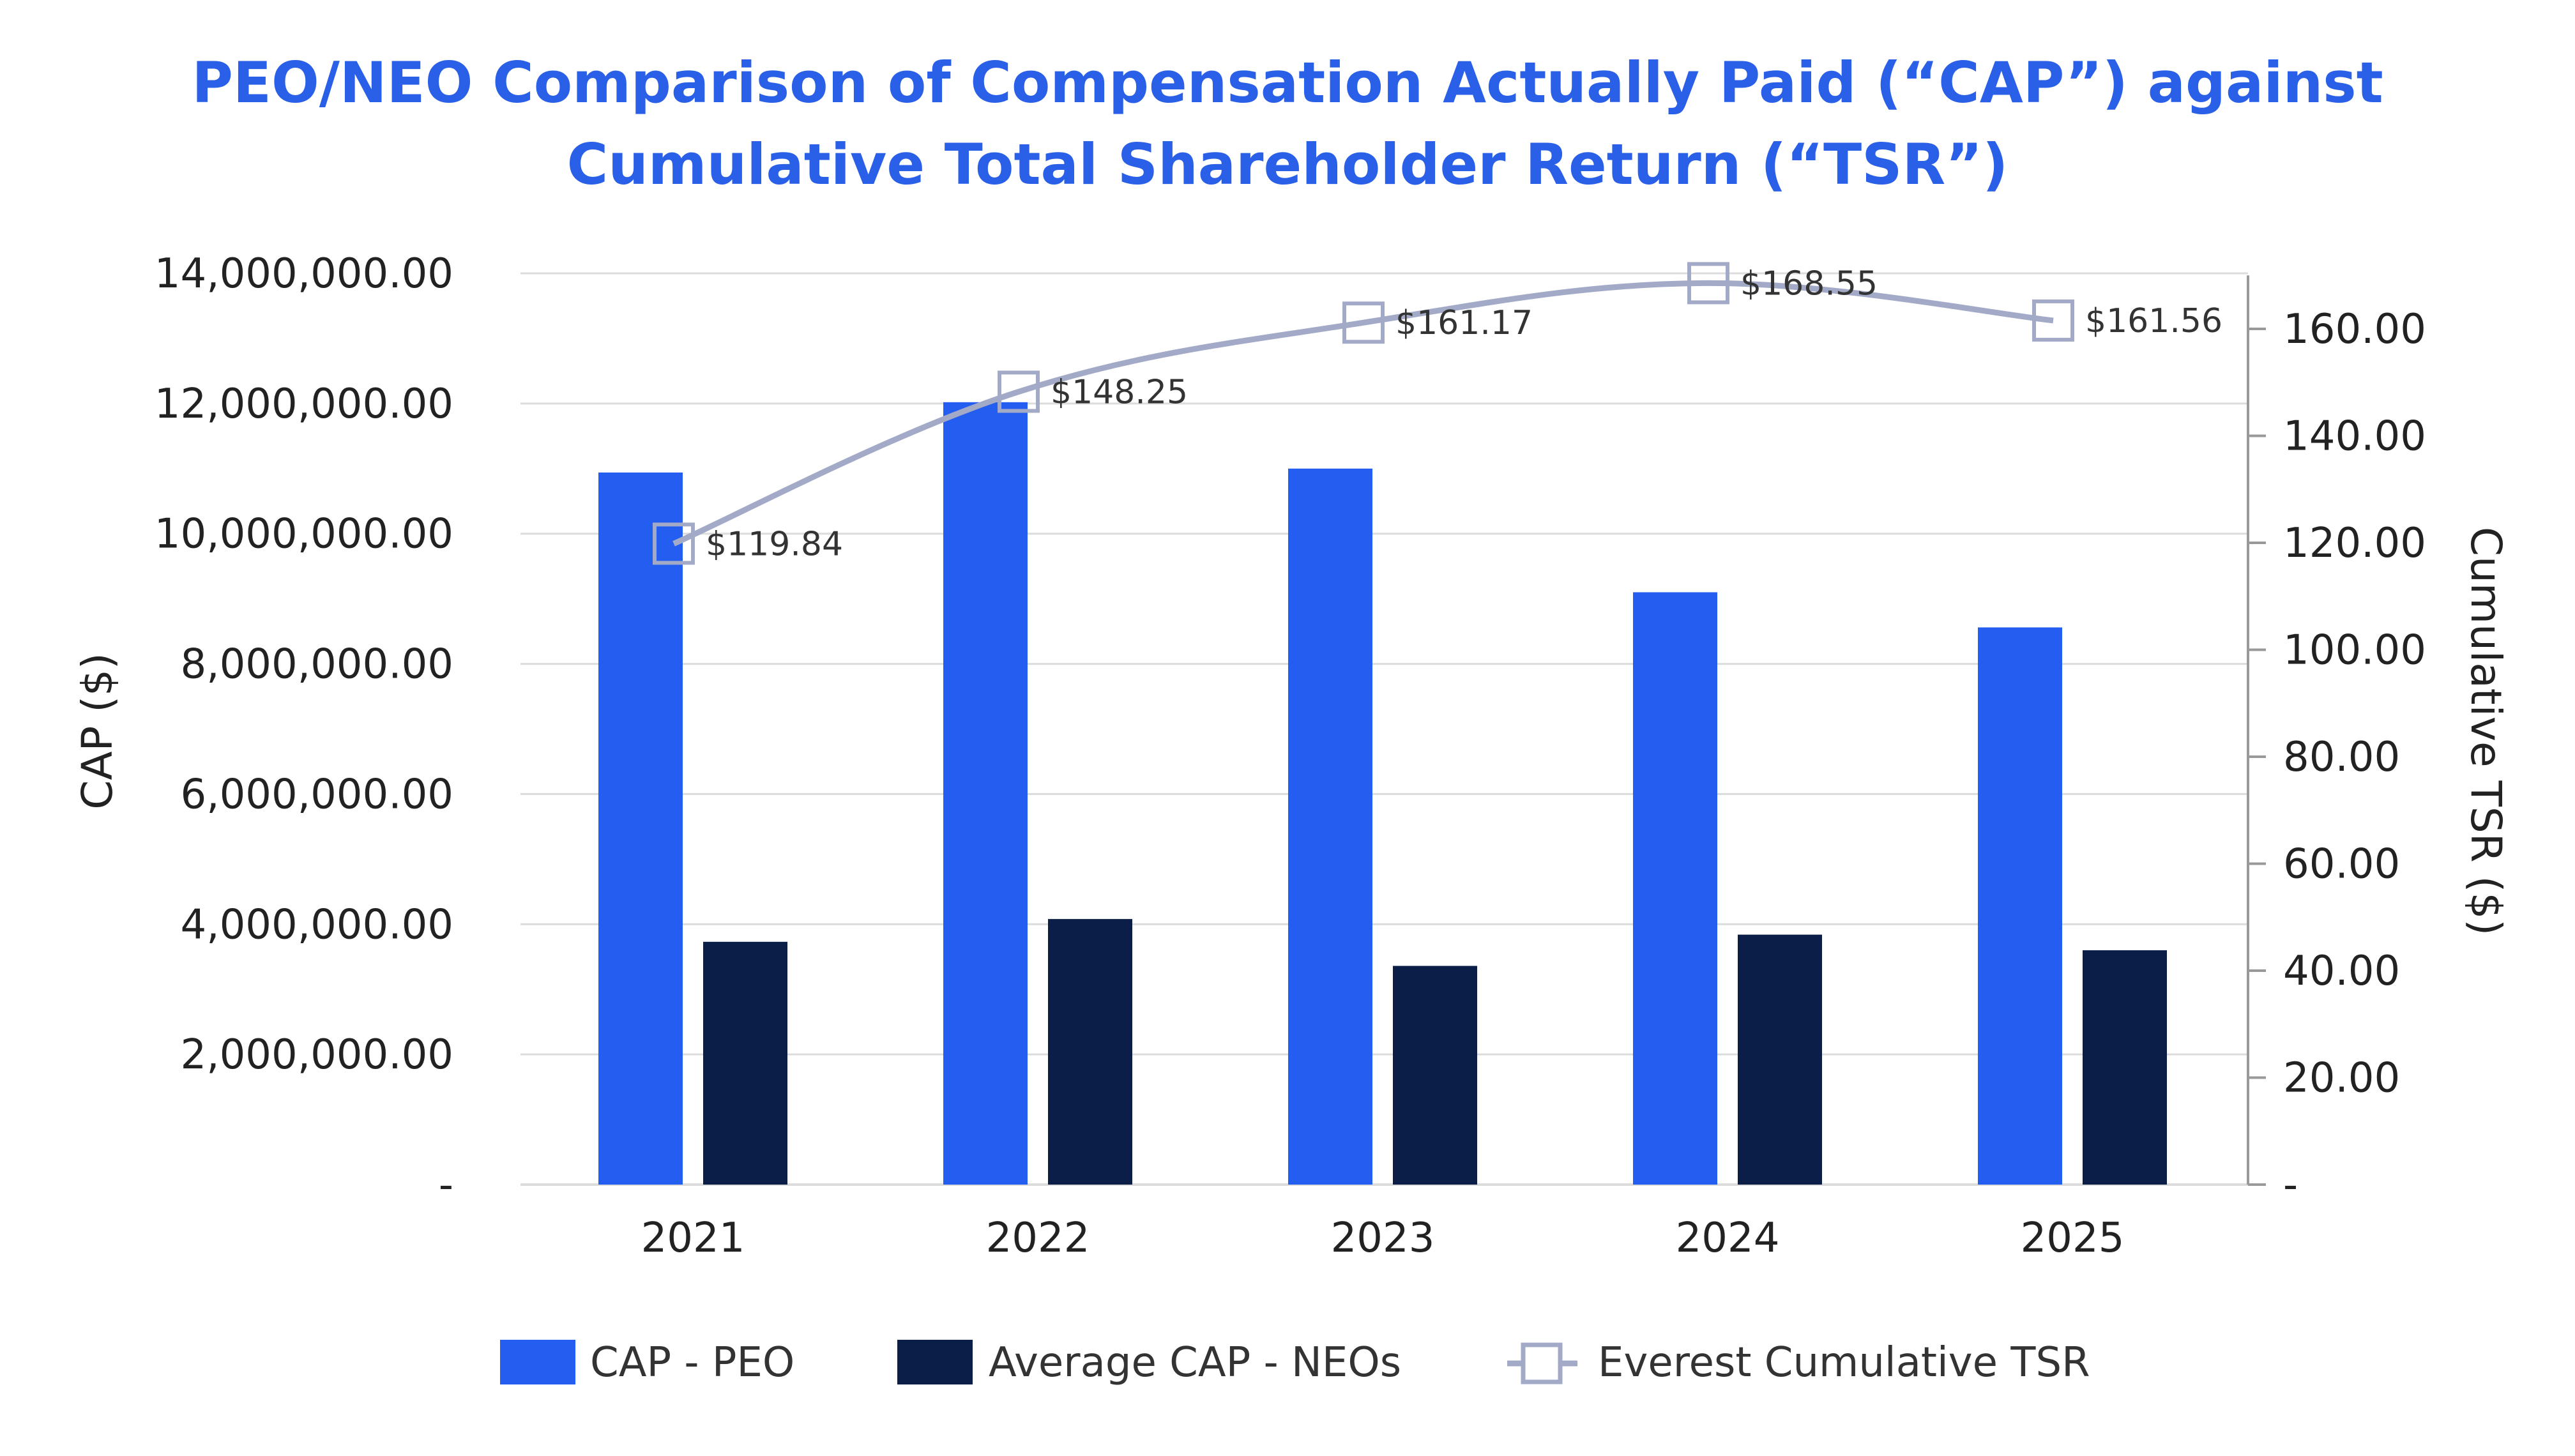 Image resolution: width=2575 pixels, height=1456 pixels. What do you see at coordinates (775, 544) in the screenshot?
I see `tsr-data-label-2021: $119.84` at bounding box center [775, 544].